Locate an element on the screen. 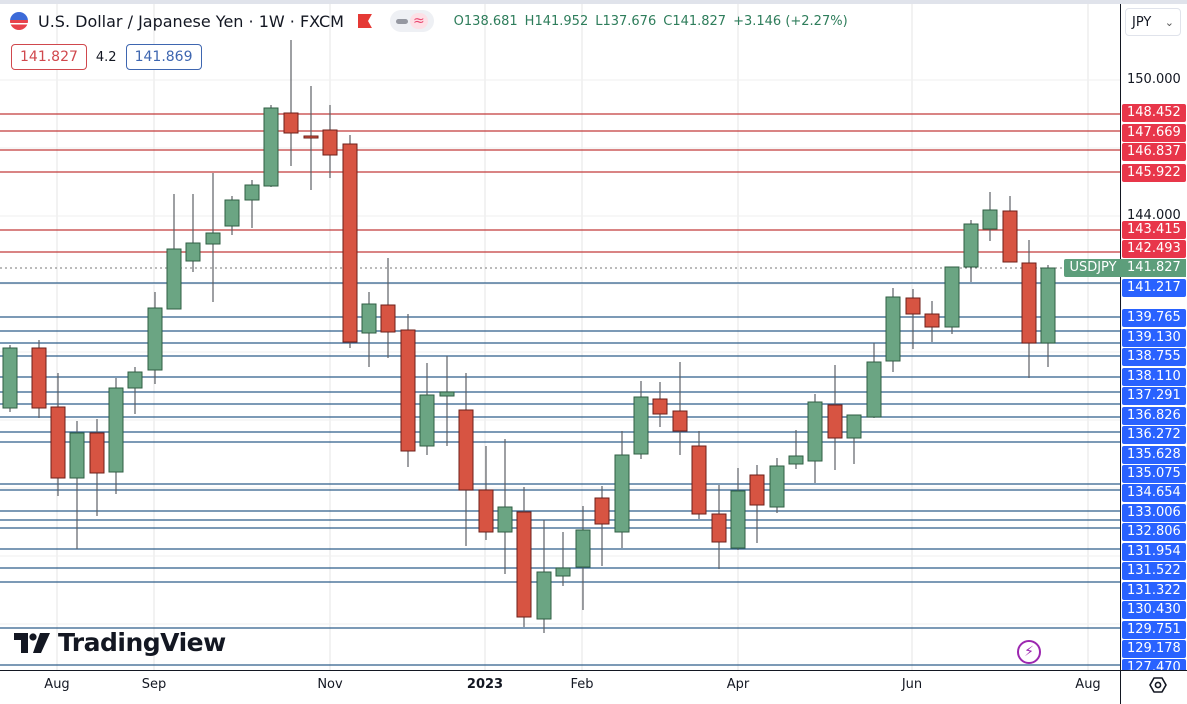 This screenshot has height=704, width=1187. support-level-label: 134.654 is located at coordinates (1154, 493).